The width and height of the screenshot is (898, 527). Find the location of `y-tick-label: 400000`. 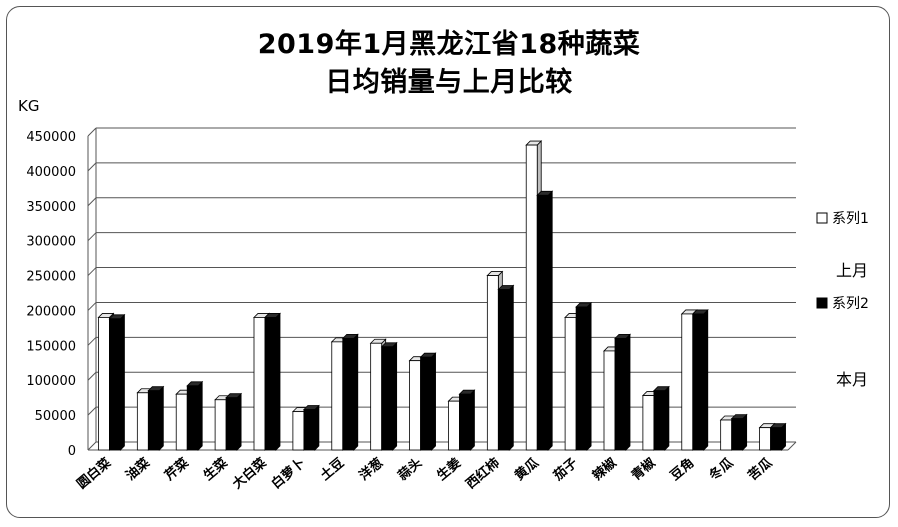

y-tick-label: 400000 is located at coordinates (51, 172).